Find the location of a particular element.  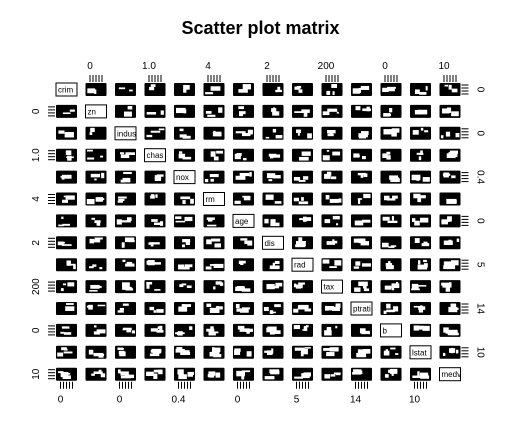

diagonal-label-age: age is located at coordinates (242, 221).